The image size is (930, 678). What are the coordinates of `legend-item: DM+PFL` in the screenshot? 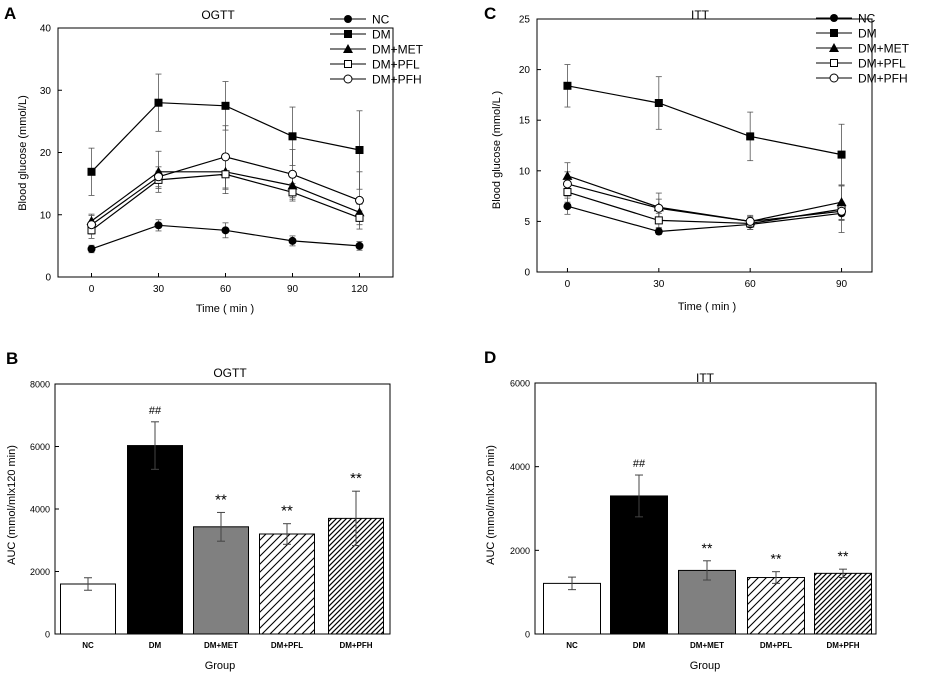 It's located at (861, 64).